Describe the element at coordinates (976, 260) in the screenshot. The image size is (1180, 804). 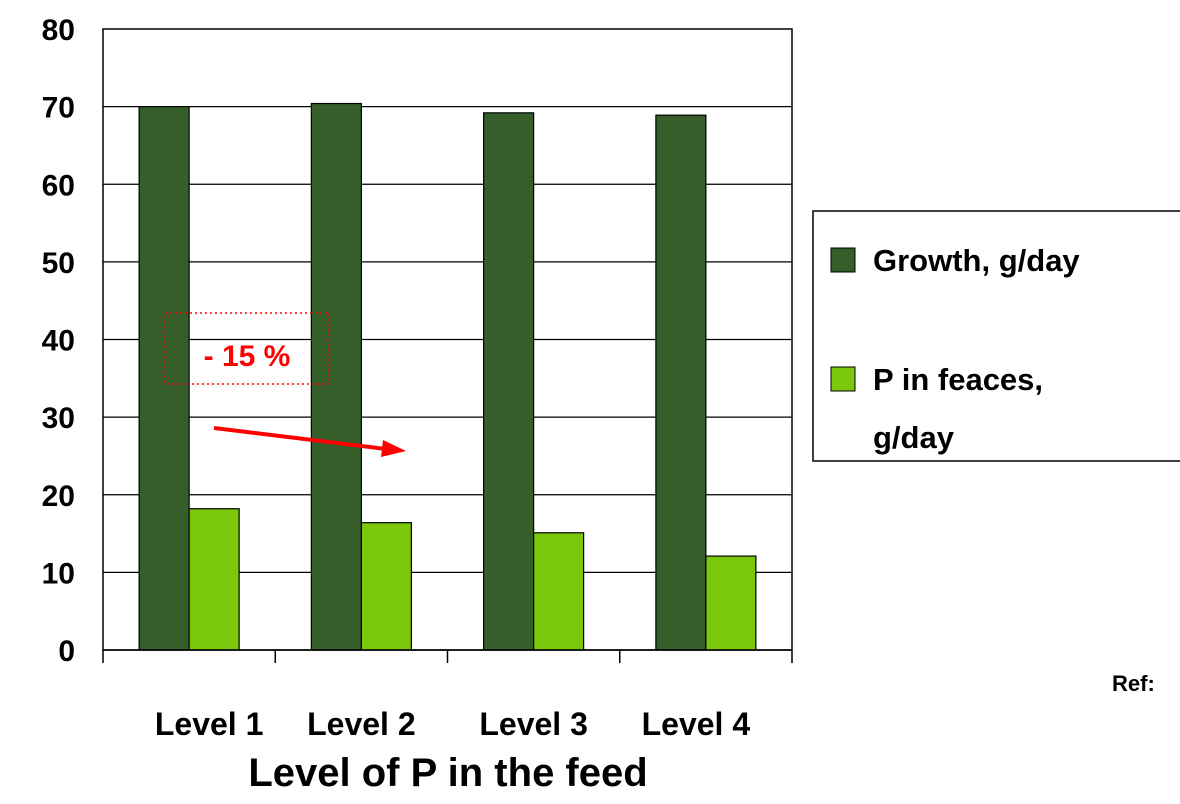
I see `legend-label-growth: Growth, g/day` at that location.